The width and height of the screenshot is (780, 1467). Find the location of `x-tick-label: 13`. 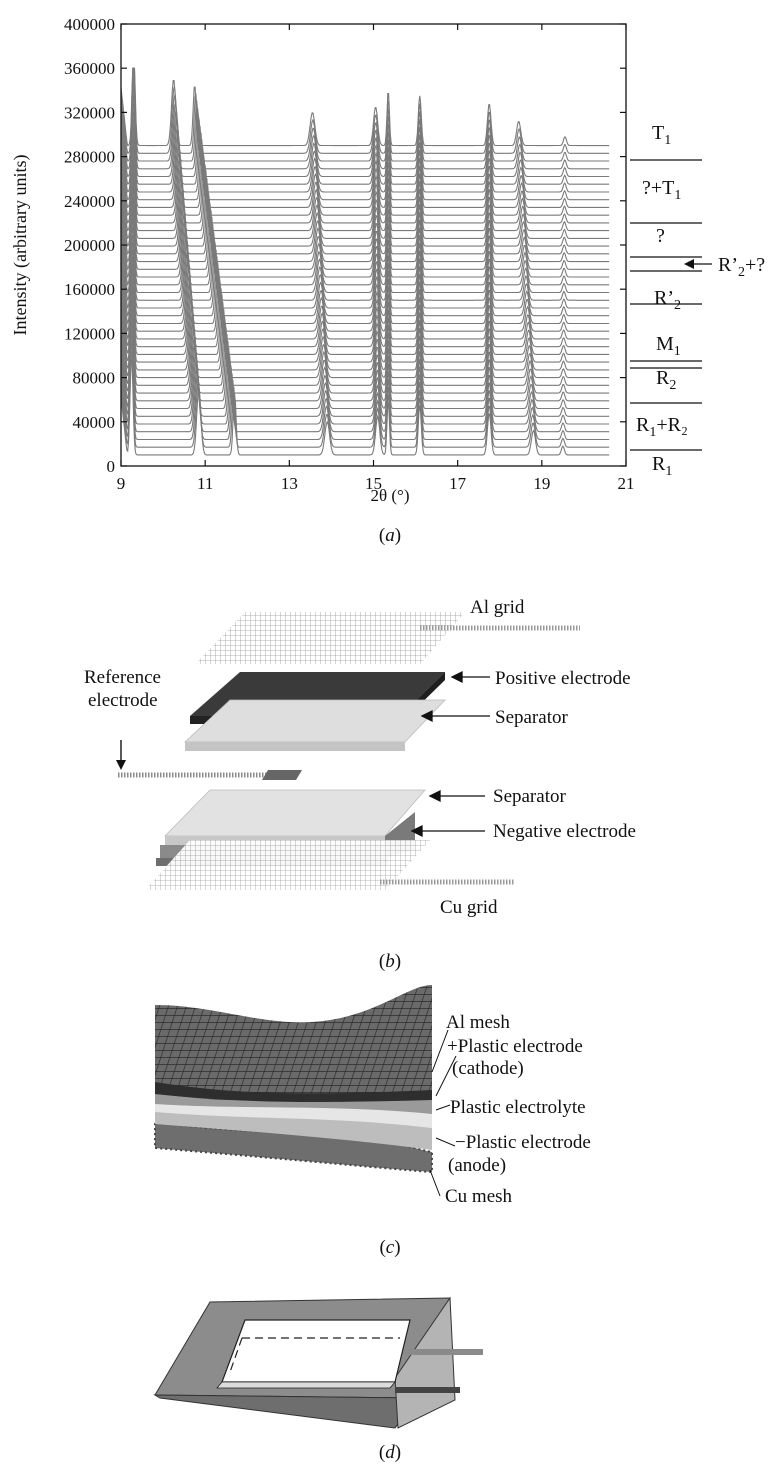

x-tick-label: 13 is located at coordinates (289, 483).